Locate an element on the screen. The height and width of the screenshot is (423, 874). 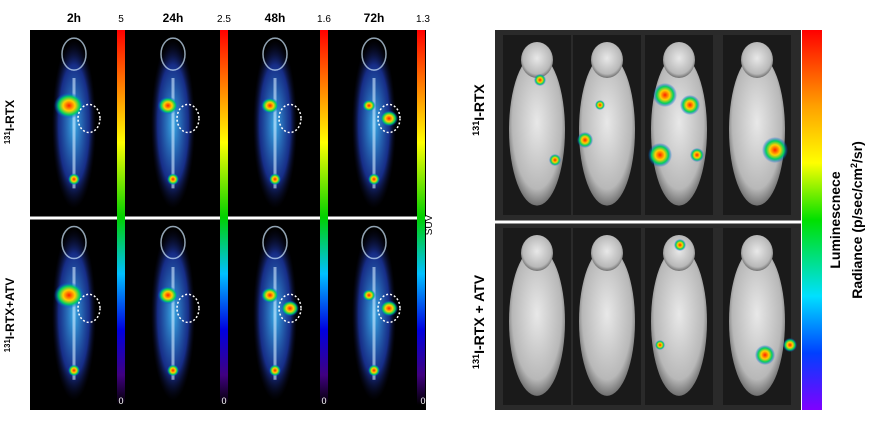
colorbar-title: Luminescnece is located at coordinates (835, 219).